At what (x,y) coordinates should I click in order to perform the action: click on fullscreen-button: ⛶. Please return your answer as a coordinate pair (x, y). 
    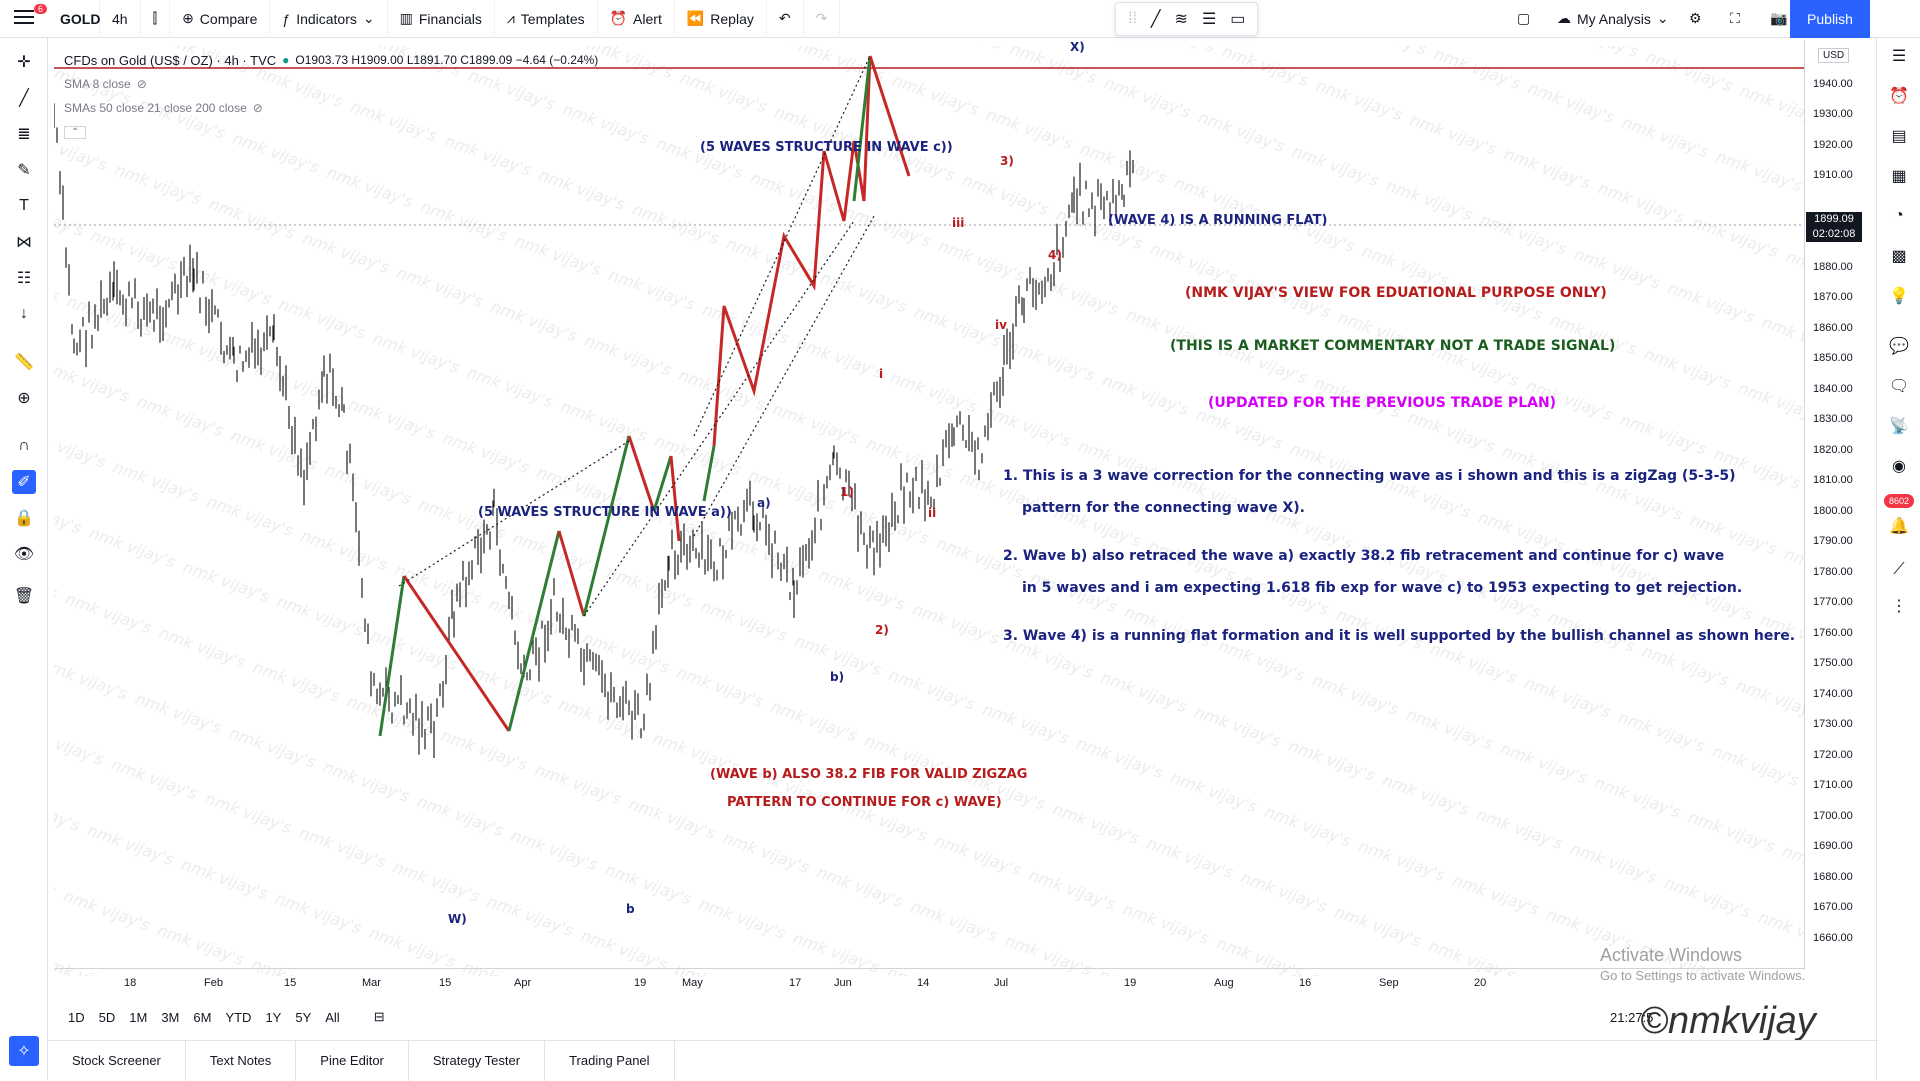
    Looking at the image, I should click on (1735, 19).